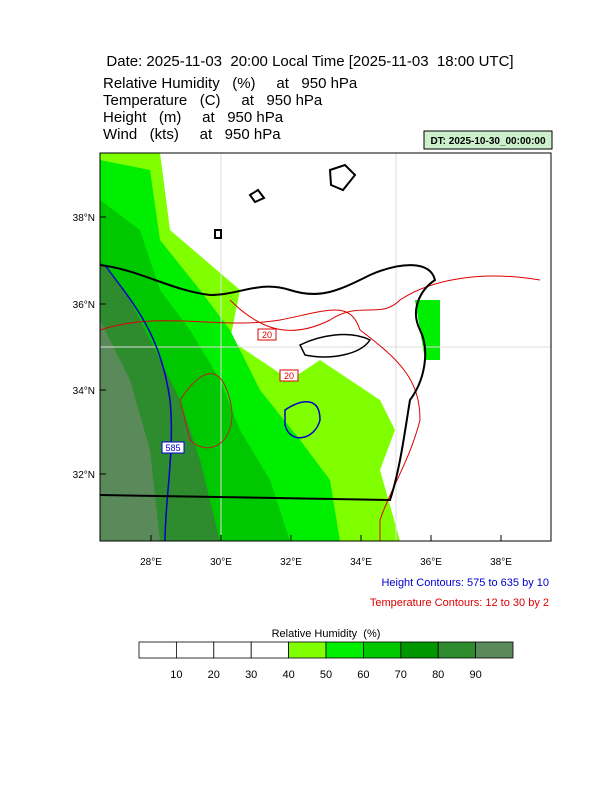 The image size is (612, 797). What do you see at coordinates (176, 675) in the screenshot?
I see `colorbar-label: 10` at bounding box center [176, 675].